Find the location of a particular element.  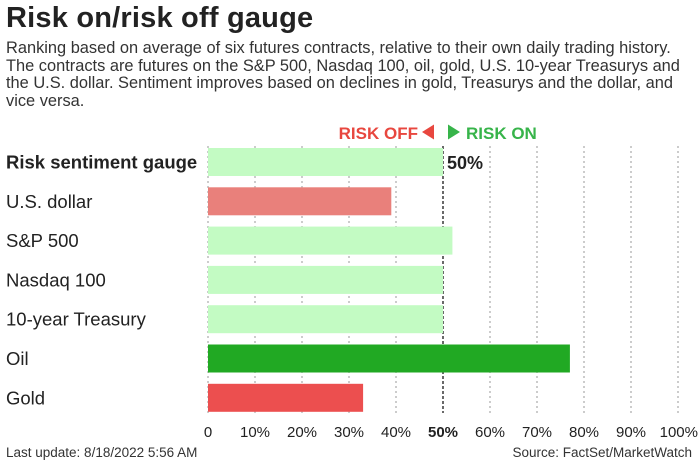

x-tick-label: 70% is located at coordinates (537, 432).